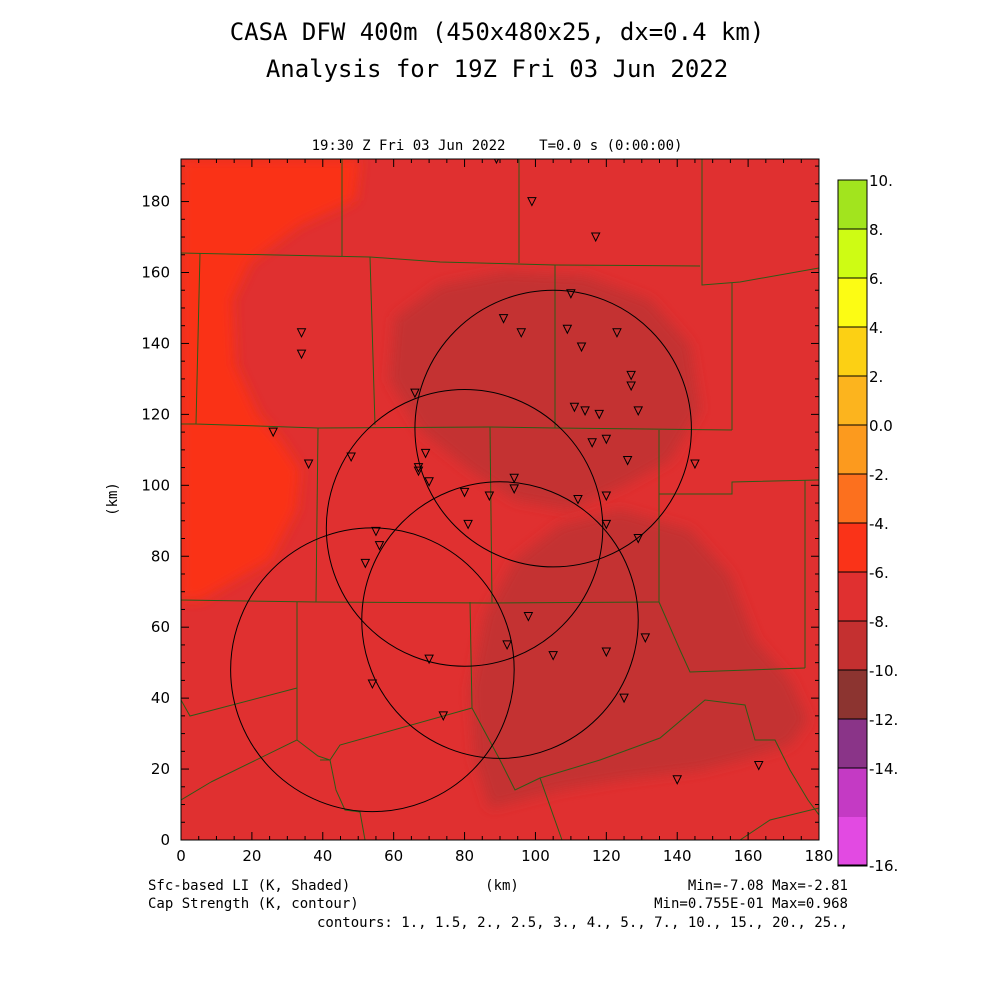 Image resolution: width=1000 pixels, height=1000 pixels. What do you see at coordinates (879, 622) in the screenshot?
I see `colorbar-label: -8.` at bounding box center [879, 622].